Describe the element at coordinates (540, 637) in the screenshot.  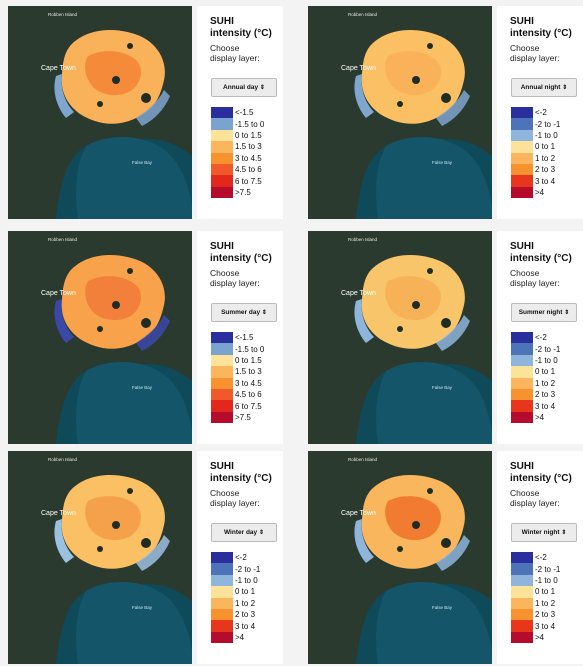
I see `legend-label: >4` at that location.